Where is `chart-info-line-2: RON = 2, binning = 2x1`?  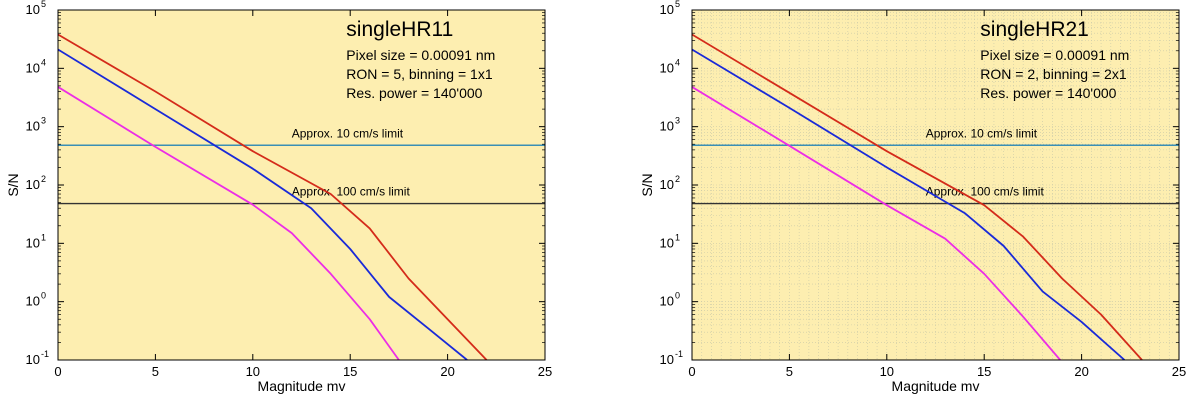
chart-info-line-2: RON = 2, binning = 2x1 is located at coordinates (1053, 74).